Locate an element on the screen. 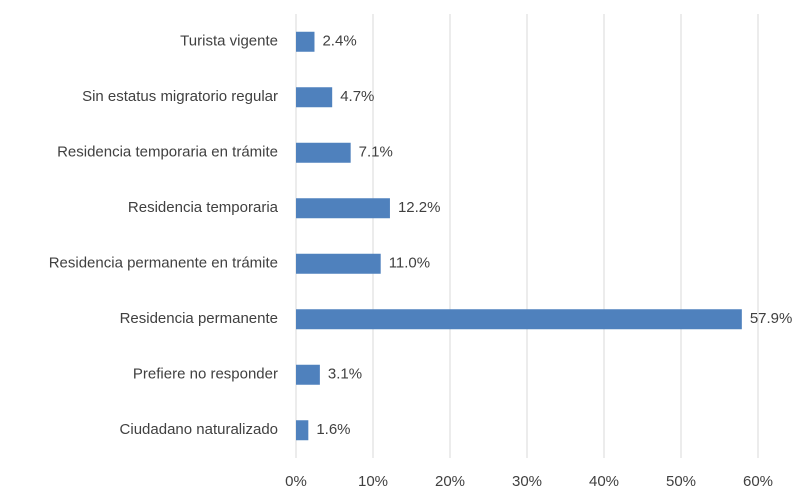 The width and height of the screenshot is (803, 489). x-tick-label: 50% is located at coordinates (681, 481).